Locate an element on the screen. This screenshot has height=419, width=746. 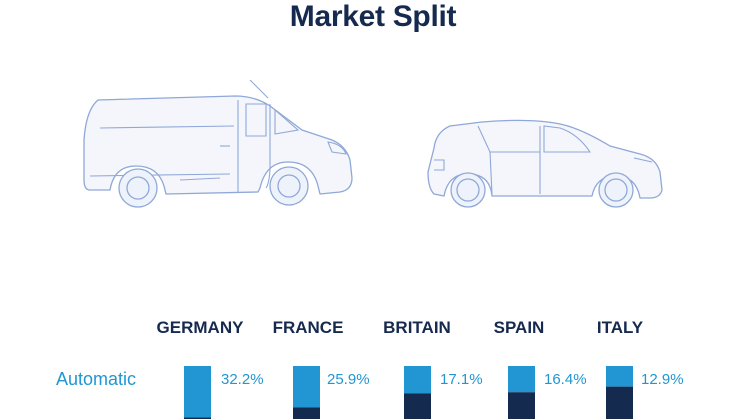
category-label: ITALY is located at coordinates (620, 327).